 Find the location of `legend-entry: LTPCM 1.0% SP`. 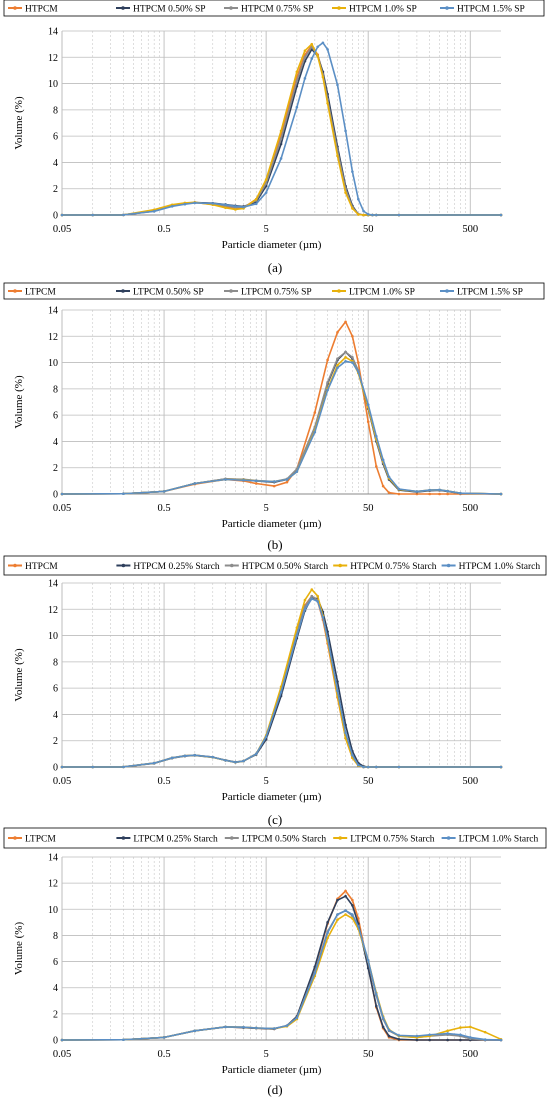

legend-entry: LTPCM 1.0% SP is located at coordinates (382, 293).